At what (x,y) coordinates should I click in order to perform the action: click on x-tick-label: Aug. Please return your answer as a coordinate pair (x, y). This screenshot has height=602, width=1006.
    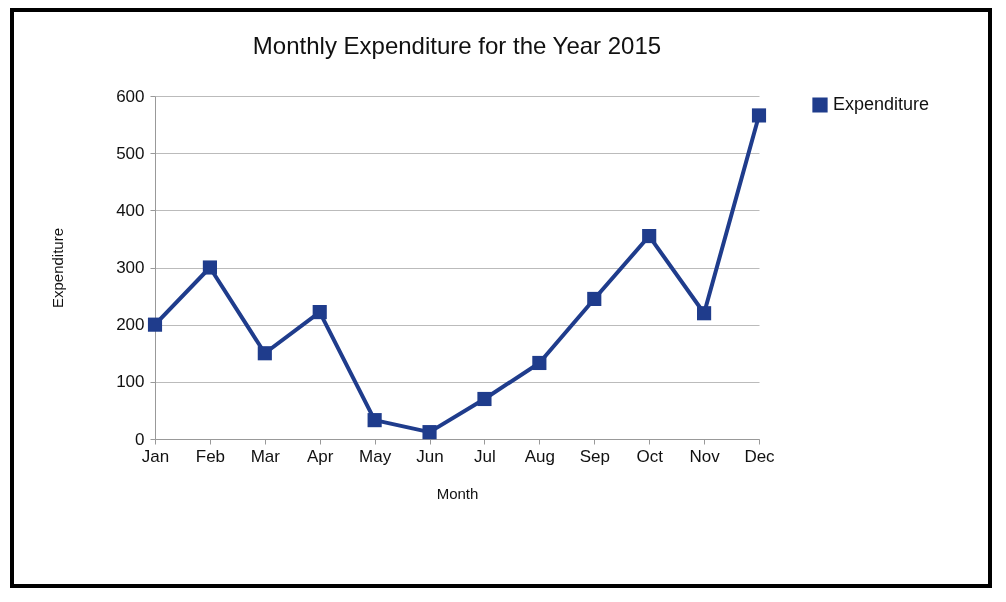
    Looking at the image, I should click on (539, 456).